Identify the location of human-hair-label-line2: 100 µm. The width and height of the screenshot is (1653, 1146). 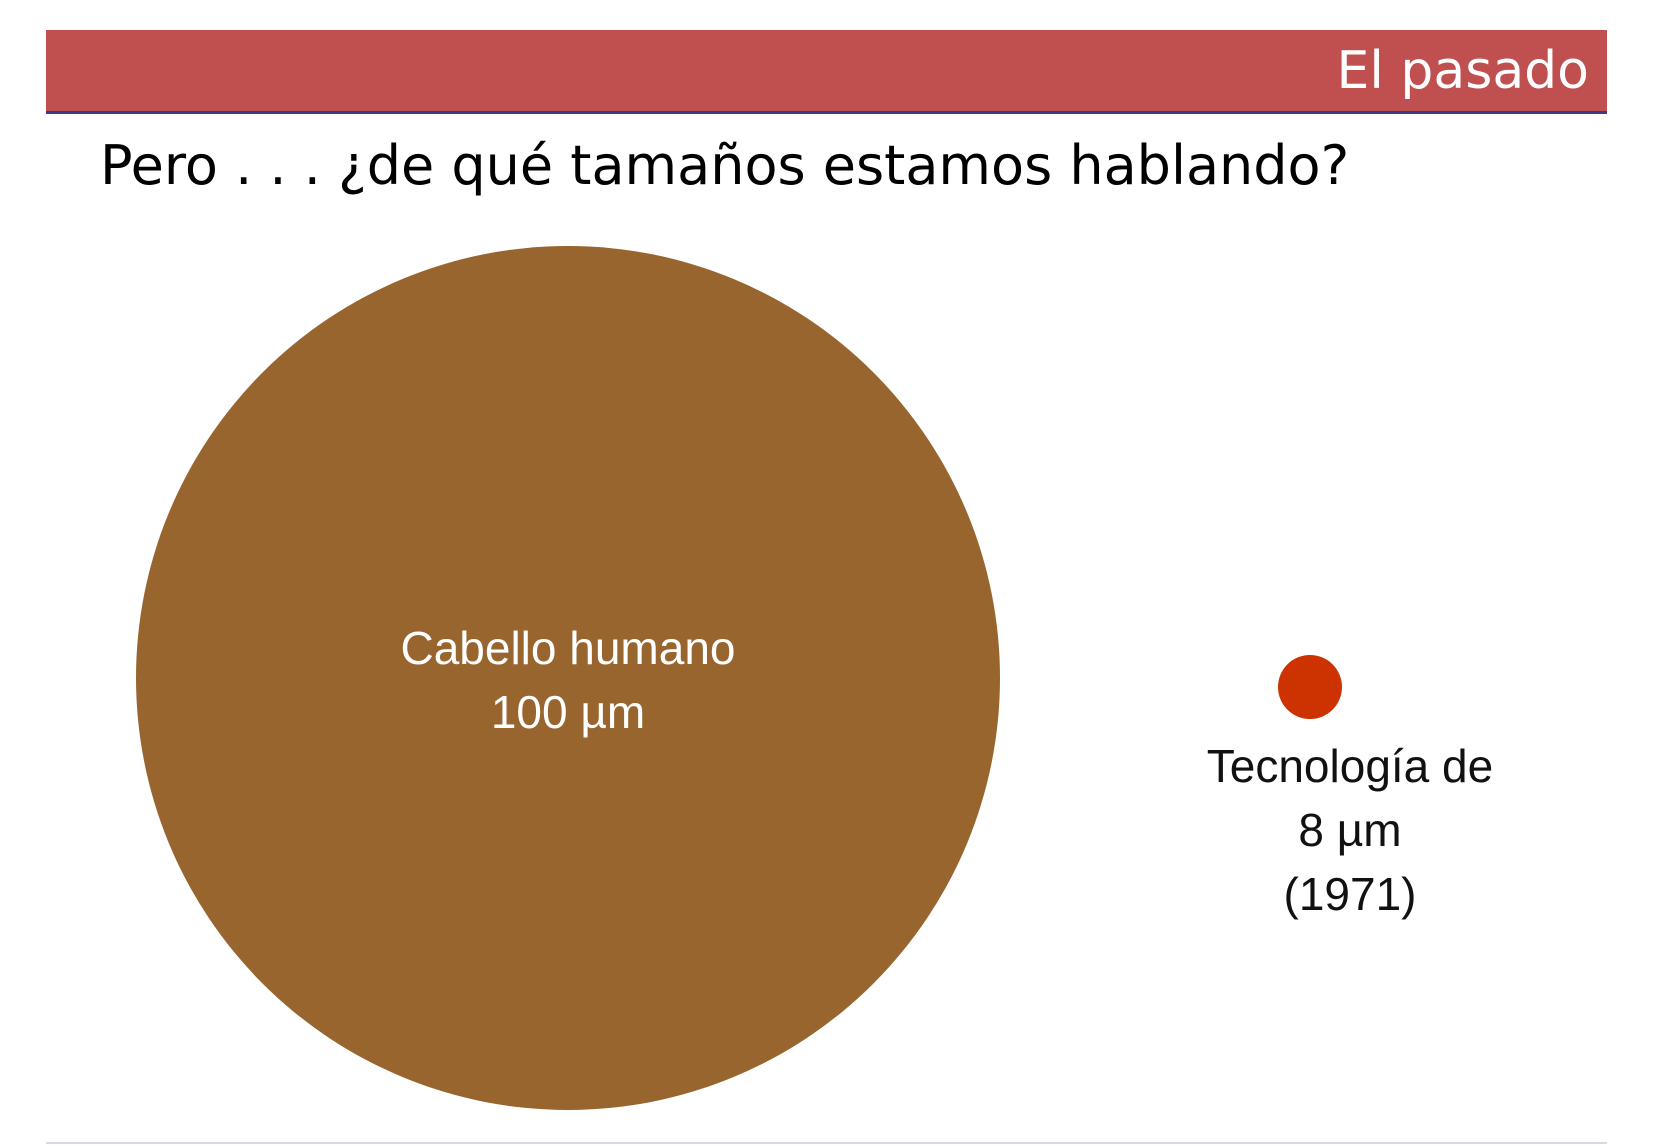
(568, 712).